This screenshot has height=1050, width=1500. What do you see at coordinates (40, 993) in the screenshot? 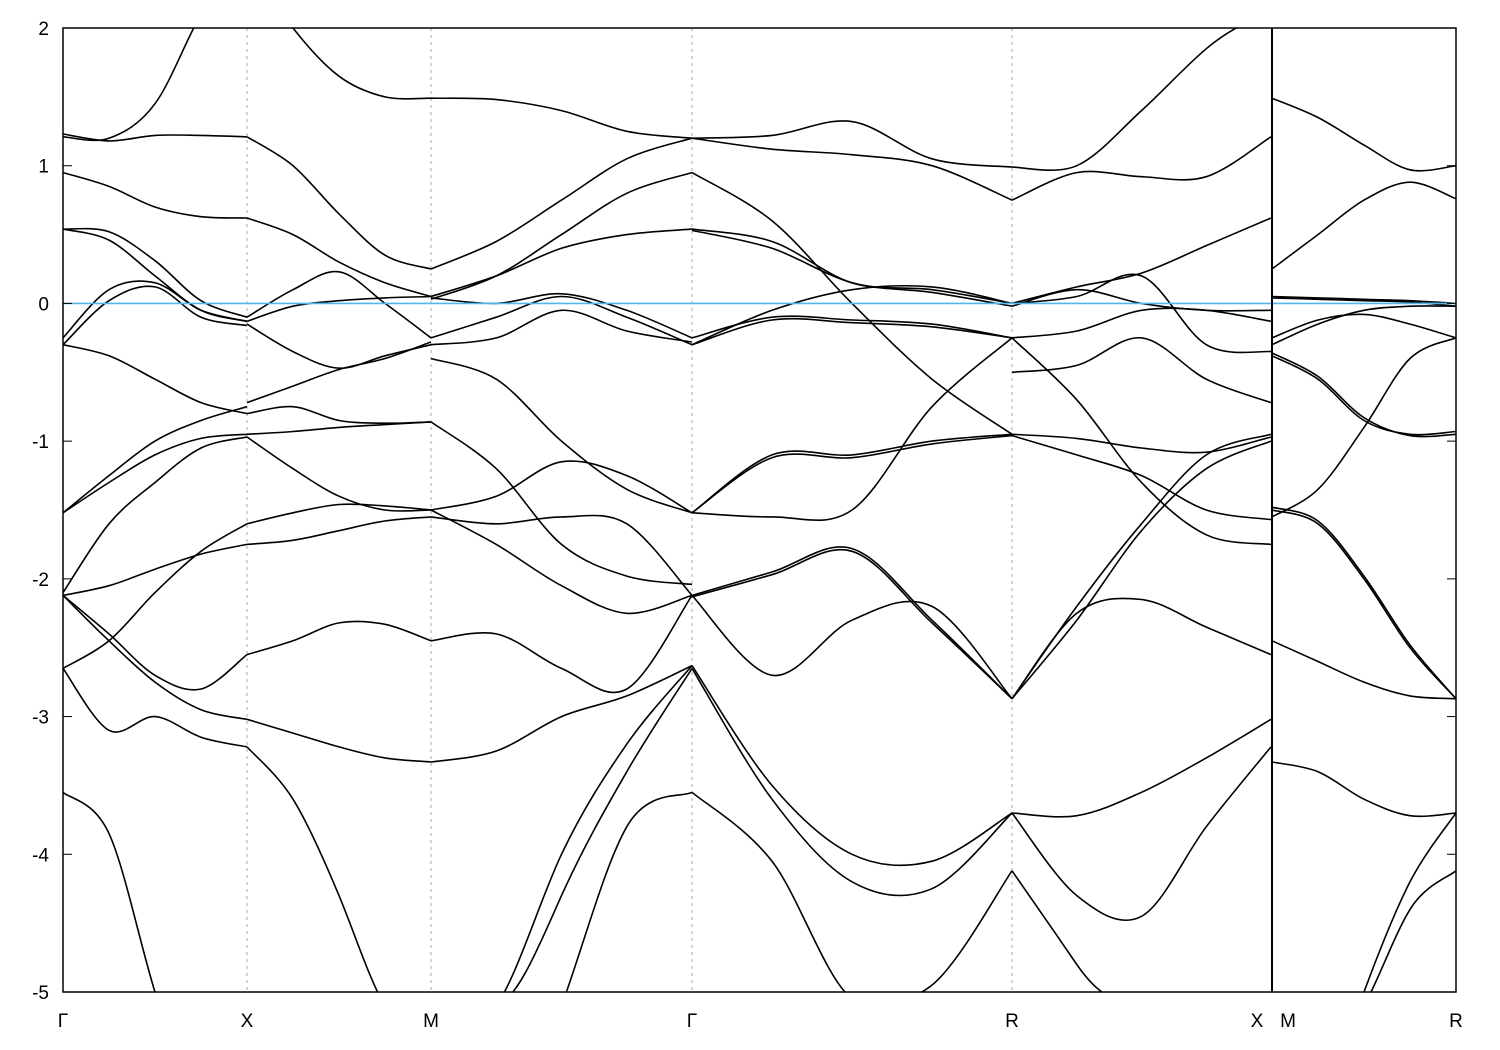
I see `y-tick-label: -5` at bounding box center [40, 993].